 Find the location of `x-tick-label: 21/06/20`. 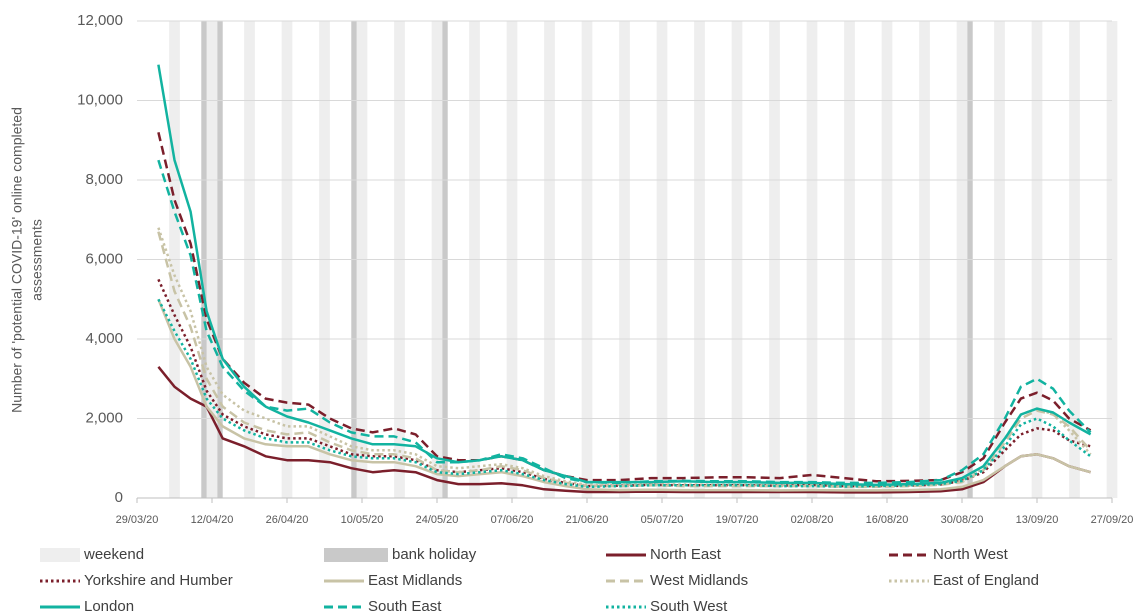

x-tick-label: 21/06/20 is located at coordinates (587, 520).